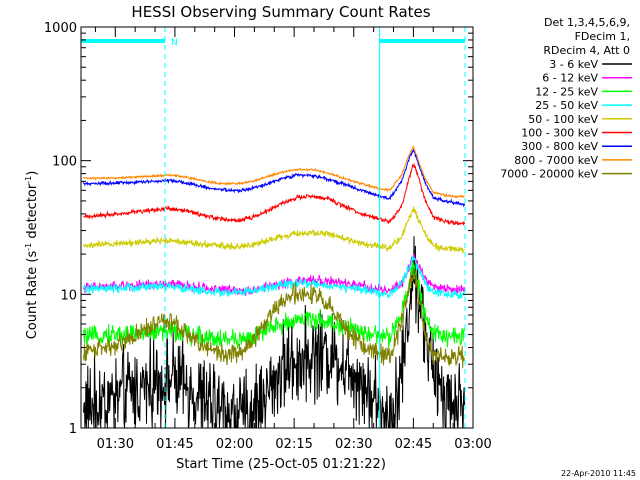 The height and width of the screenshot is (480, 640). What do you see at coordinates (353, 444) in the screenshot?
I see `x-tick-label: 02:30` at bounding box center [353, 444].